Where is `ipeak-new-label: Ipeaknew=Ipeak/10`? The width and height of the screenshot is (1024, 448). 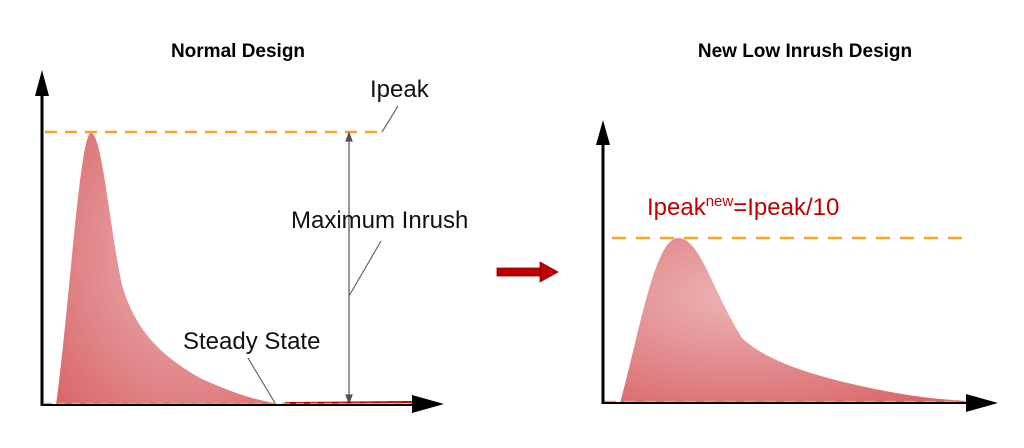
ipeak-new-label: Ipeaknew=Ipeak/10 is located at coordinates (743, 207).